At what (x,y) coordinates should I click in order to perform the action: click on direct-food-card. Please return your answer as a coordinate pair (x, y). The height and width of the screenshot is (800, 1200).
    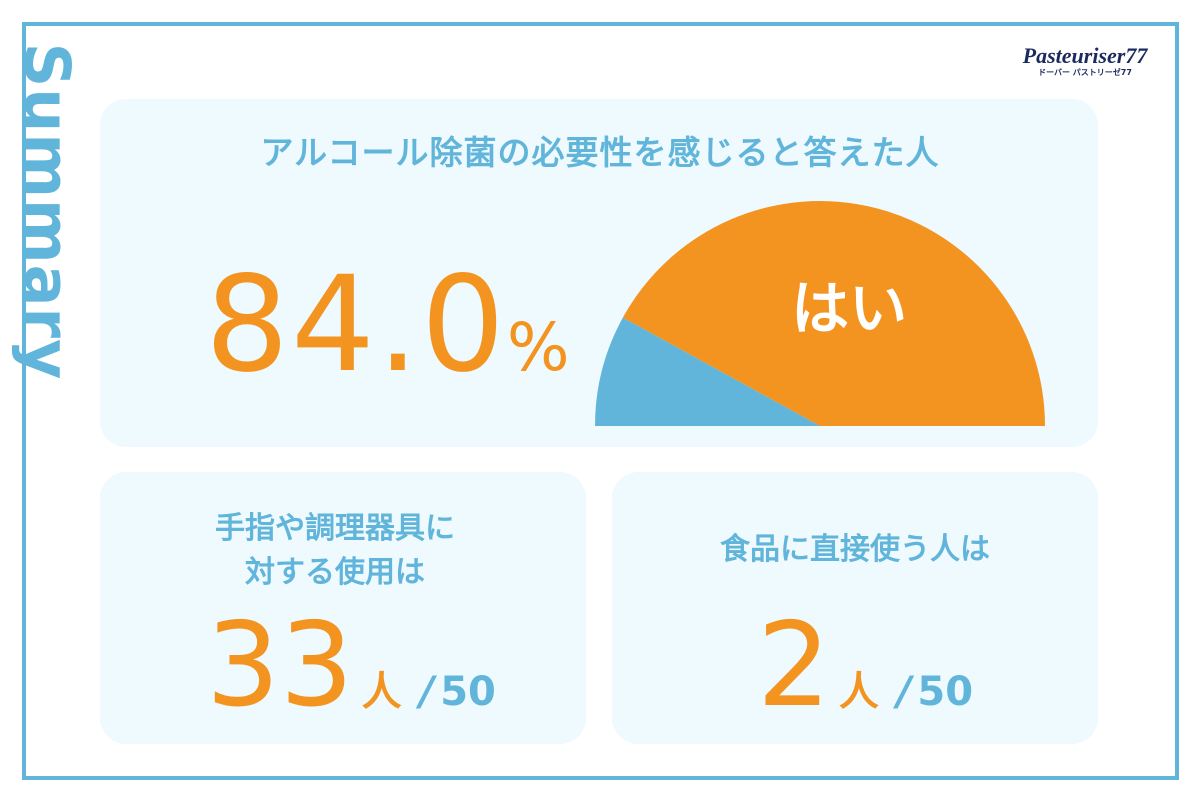
    Looking at the image, I should click on (855, 608).